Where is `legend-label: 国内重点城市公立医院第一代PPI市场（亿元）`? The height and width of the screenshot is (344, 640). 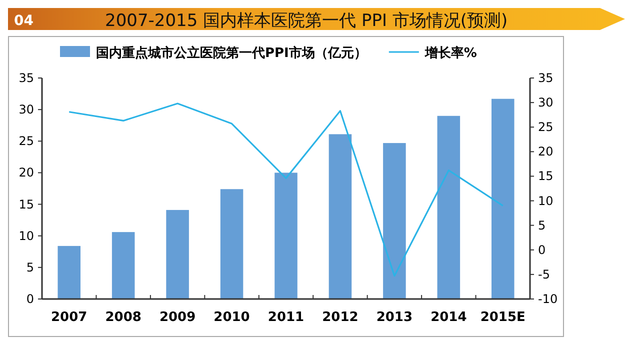
legend-label: 国内重点城市公立医院第一代PPI市场（亿元） is located at coordinates (231, 53).